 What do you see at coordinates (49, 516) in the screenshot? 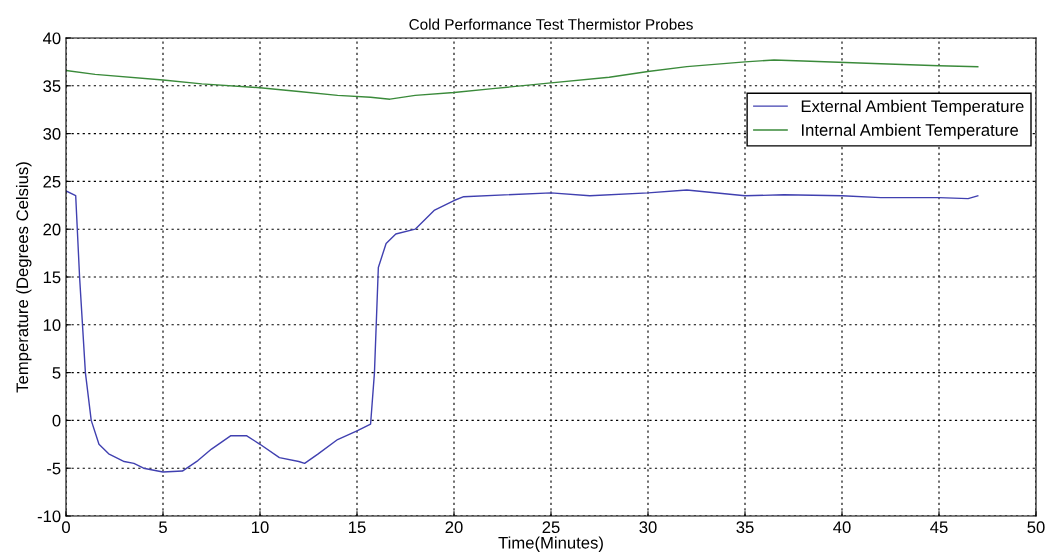
I see `y-tick-label: -10` at bounding box center [49, 516].